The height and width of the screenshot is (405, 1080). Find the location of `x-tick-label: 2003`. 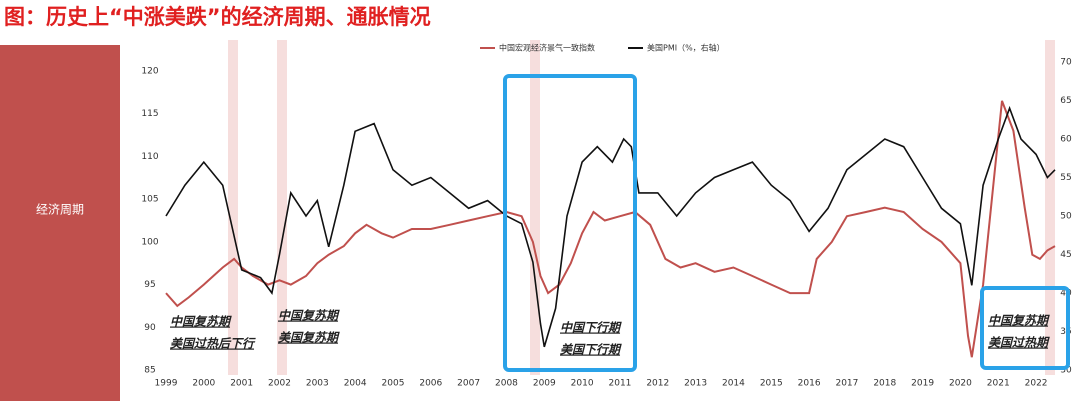

x-tick-label: 2003 is located at coordinates (317, 384).